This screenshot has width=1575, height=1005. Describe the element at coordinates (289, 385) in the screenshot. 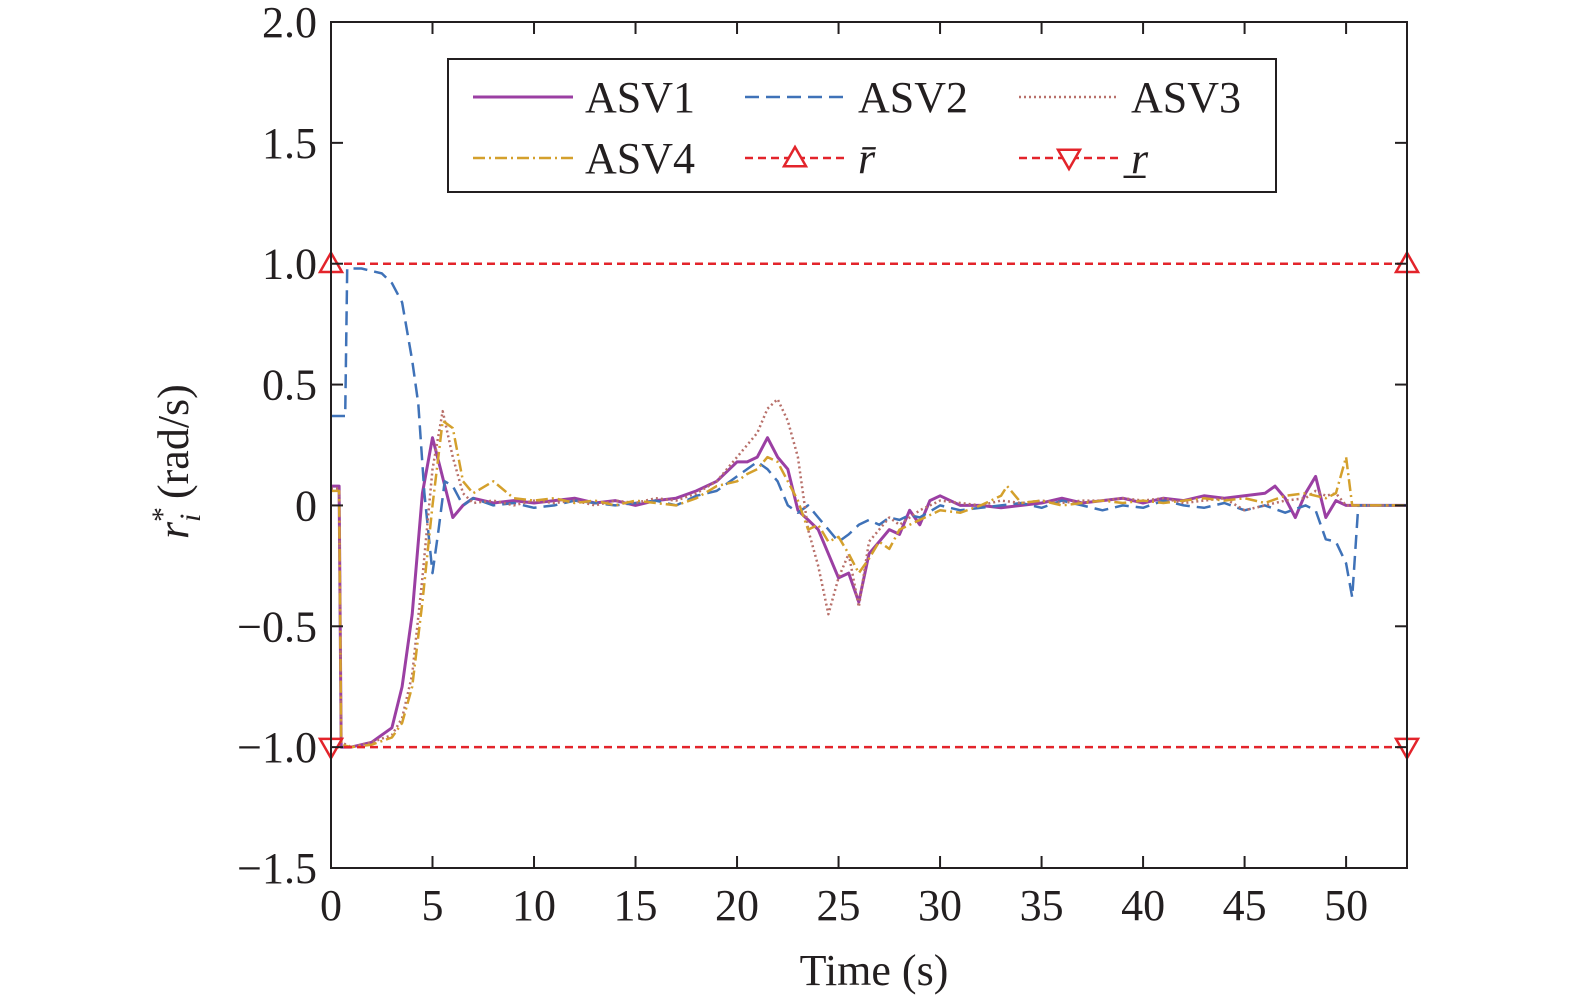

I see `y-tick-label: 0.5` at that location.